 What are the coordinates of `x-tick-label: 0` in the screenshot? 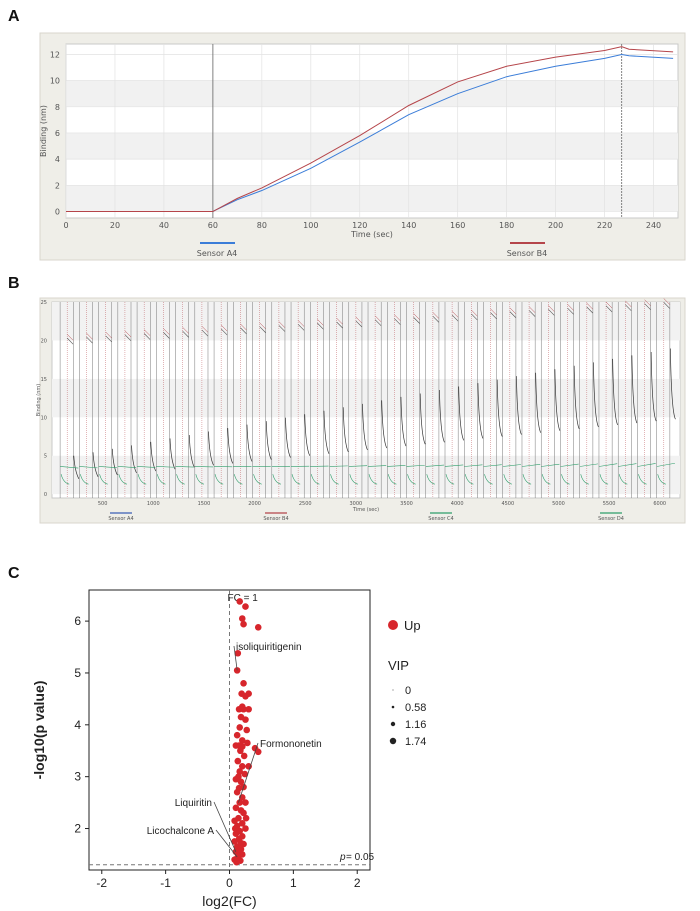 It's located at (65, 225).